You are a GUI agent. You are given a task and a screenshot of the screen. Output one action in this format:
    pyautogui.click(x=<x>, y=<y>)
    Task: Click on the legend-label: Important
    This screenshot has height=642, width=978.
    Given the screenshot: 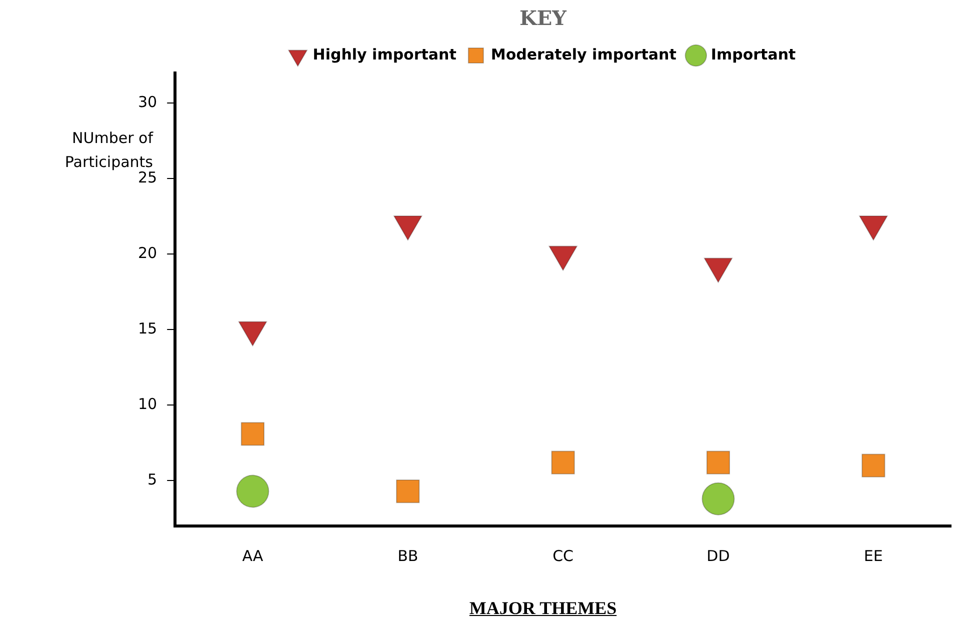 What is the action you would take?
    pyautogui.click(x=753, y=54)
    